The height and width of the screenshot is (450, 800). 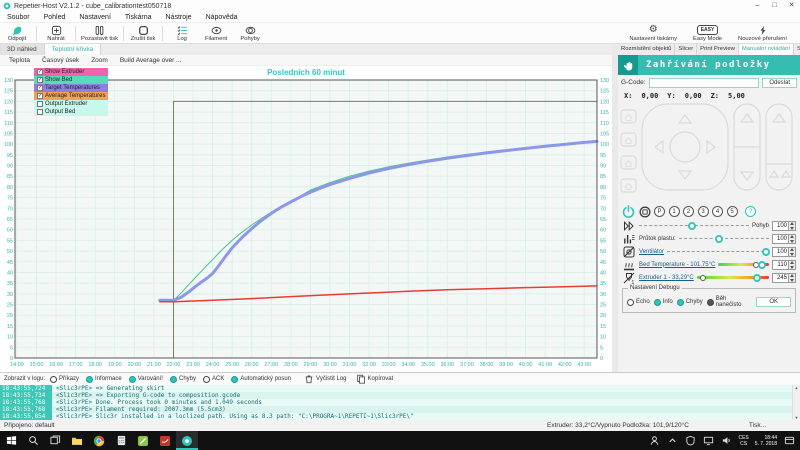 I want to click on tray-clock: 18:44 5. 7. 2018, so click(x=766, y=441).